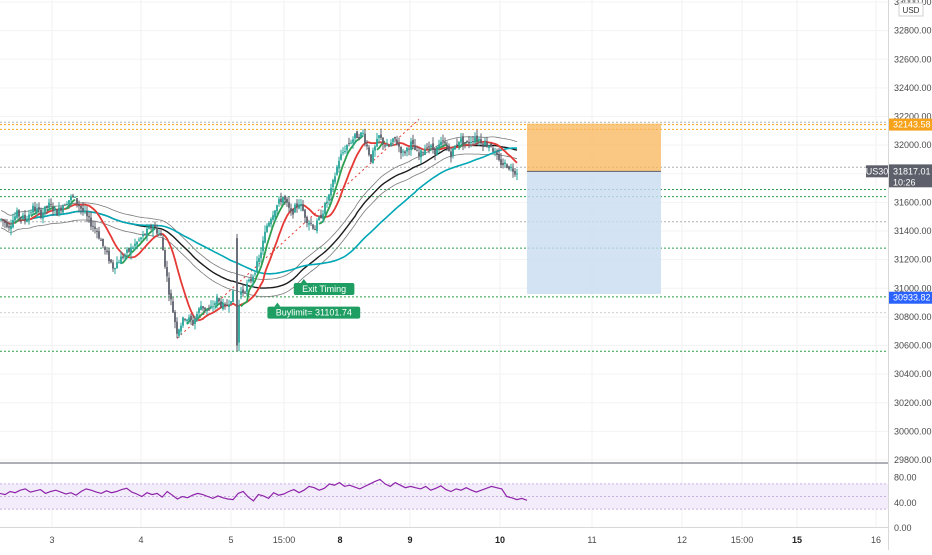 The image size is (932, 555). Describe the element at coordinates (409, 540) in the screenshot. I see `time-tick-label: 9` at that location.